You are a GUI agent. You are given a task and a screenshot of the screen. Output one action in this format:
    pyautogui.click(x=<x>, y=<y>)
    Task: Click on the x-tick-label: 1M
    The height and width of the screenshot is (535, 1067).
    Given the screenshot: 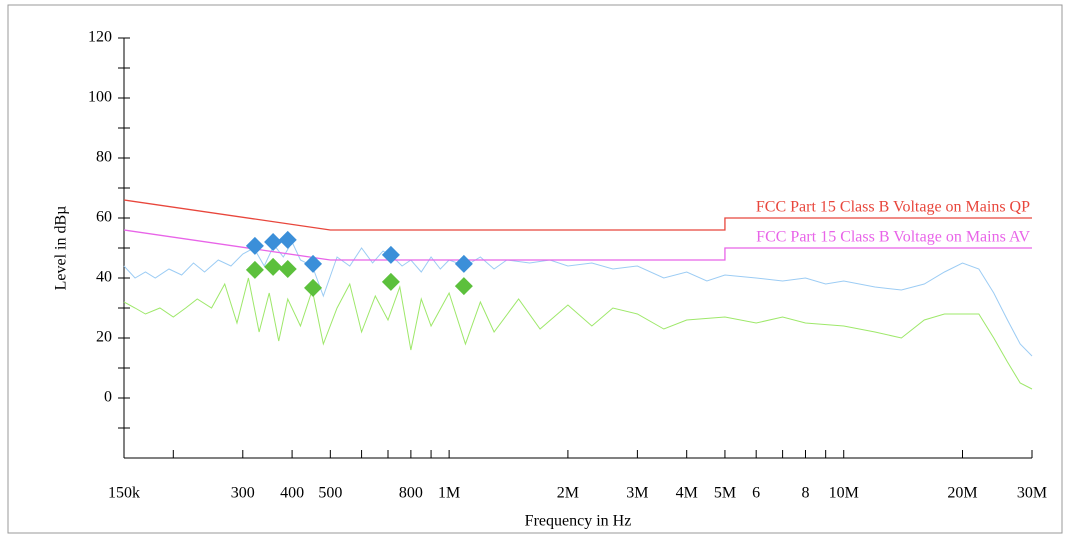 What is the action you would take?
    pyautogui.click(x=449, y=493)
    